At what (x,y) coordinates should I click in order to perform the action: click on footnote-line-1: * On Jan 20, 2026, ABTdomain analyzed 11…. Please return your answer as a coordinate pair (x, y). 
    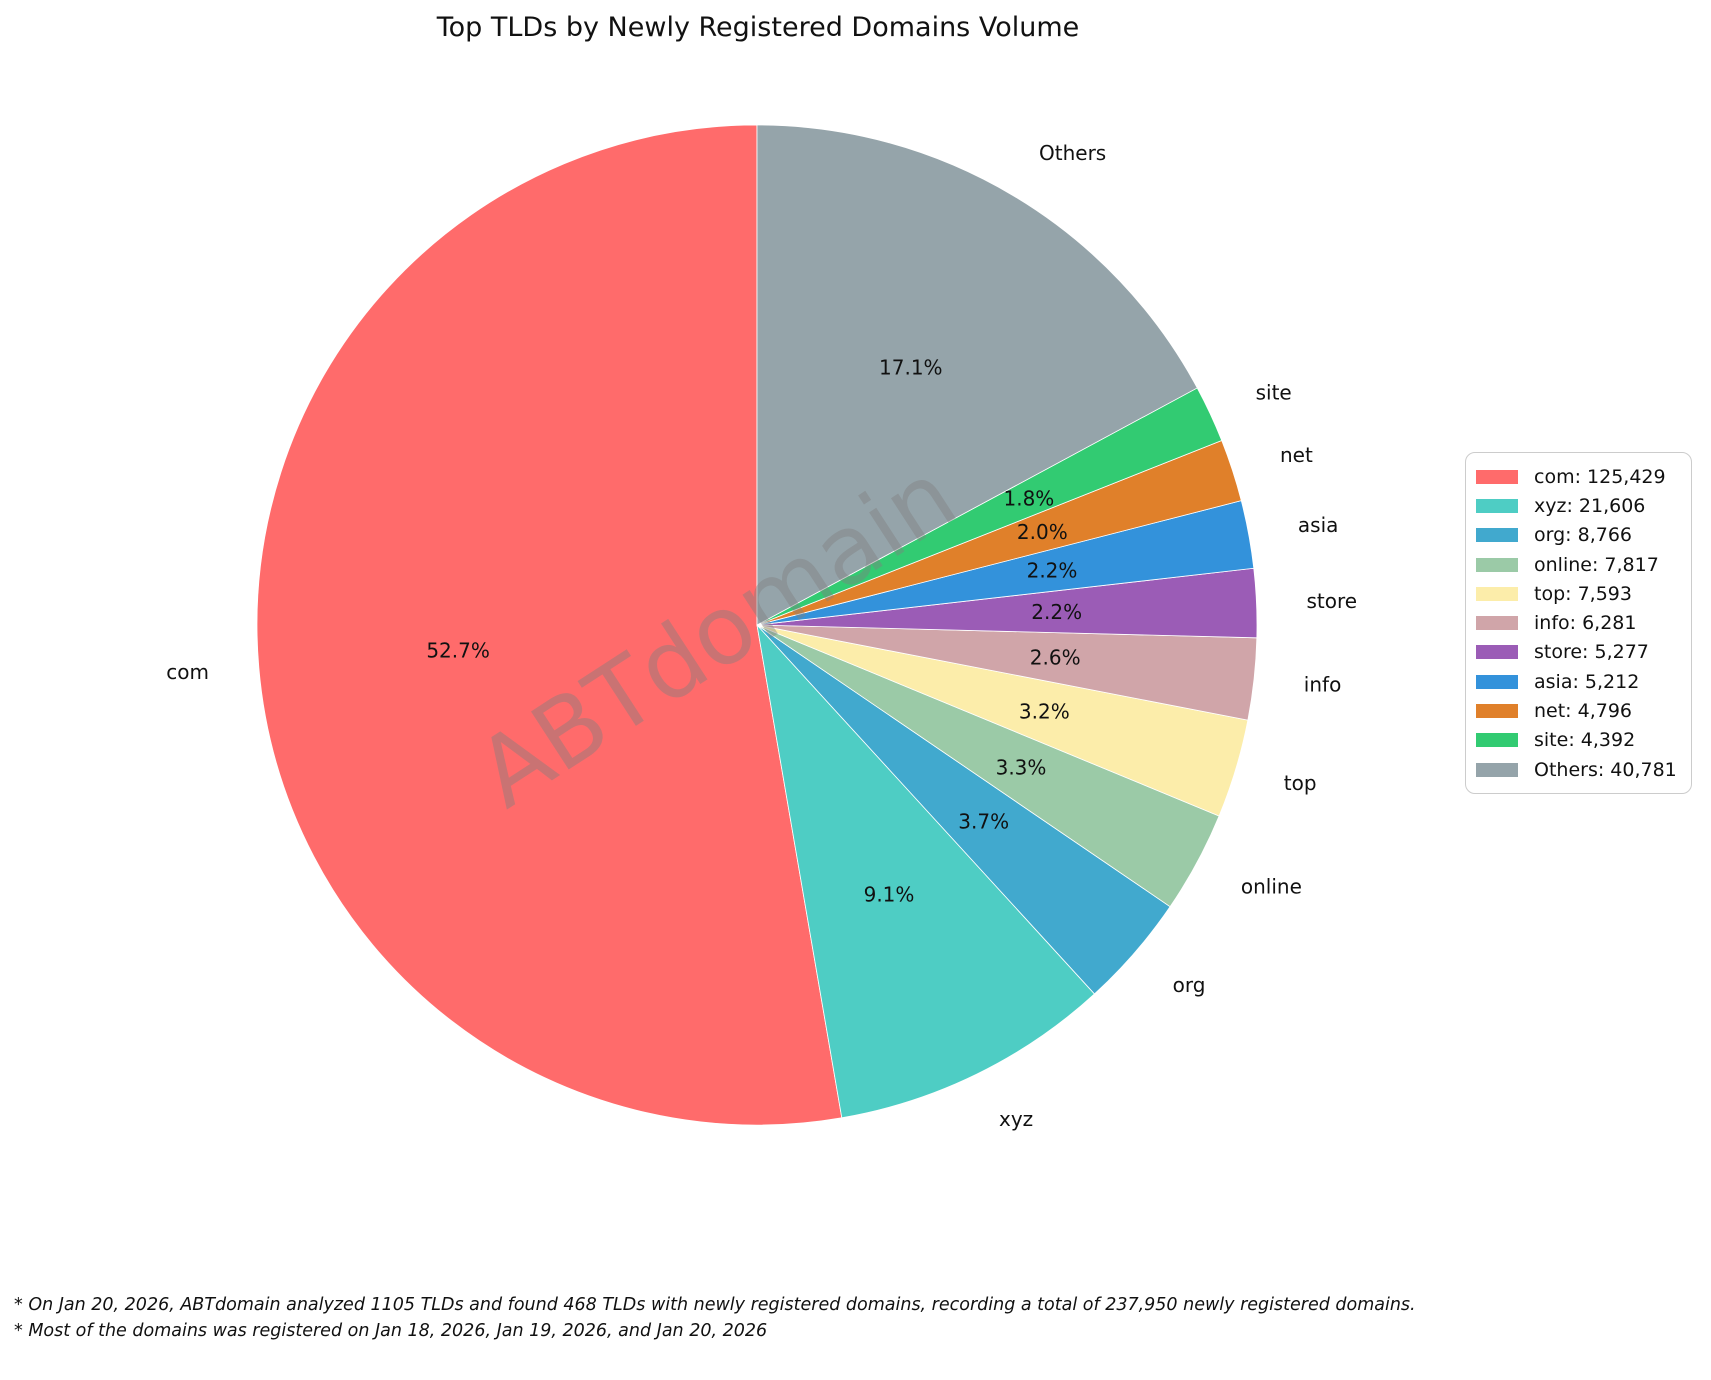
    Looking at the image, I should click on (715, 1305).